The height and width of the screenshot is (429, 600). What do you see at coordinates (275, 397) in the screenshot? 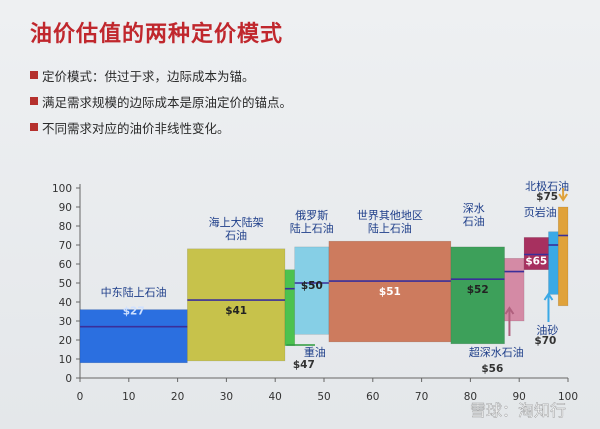
I see `x-tick-label: 40` at bounding box center [275, 397].